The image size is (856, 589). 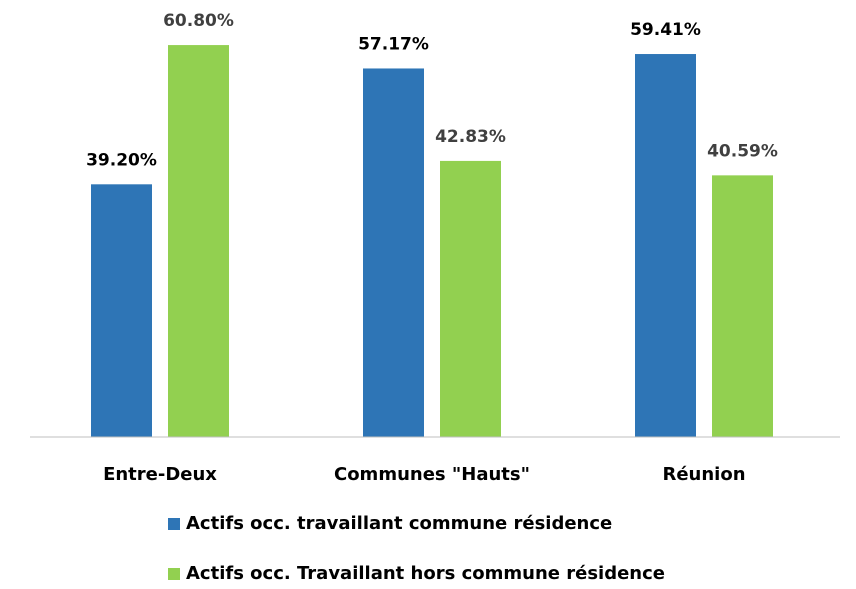 I want to click on value-label: 59.41%, so click(x=665, y=30).